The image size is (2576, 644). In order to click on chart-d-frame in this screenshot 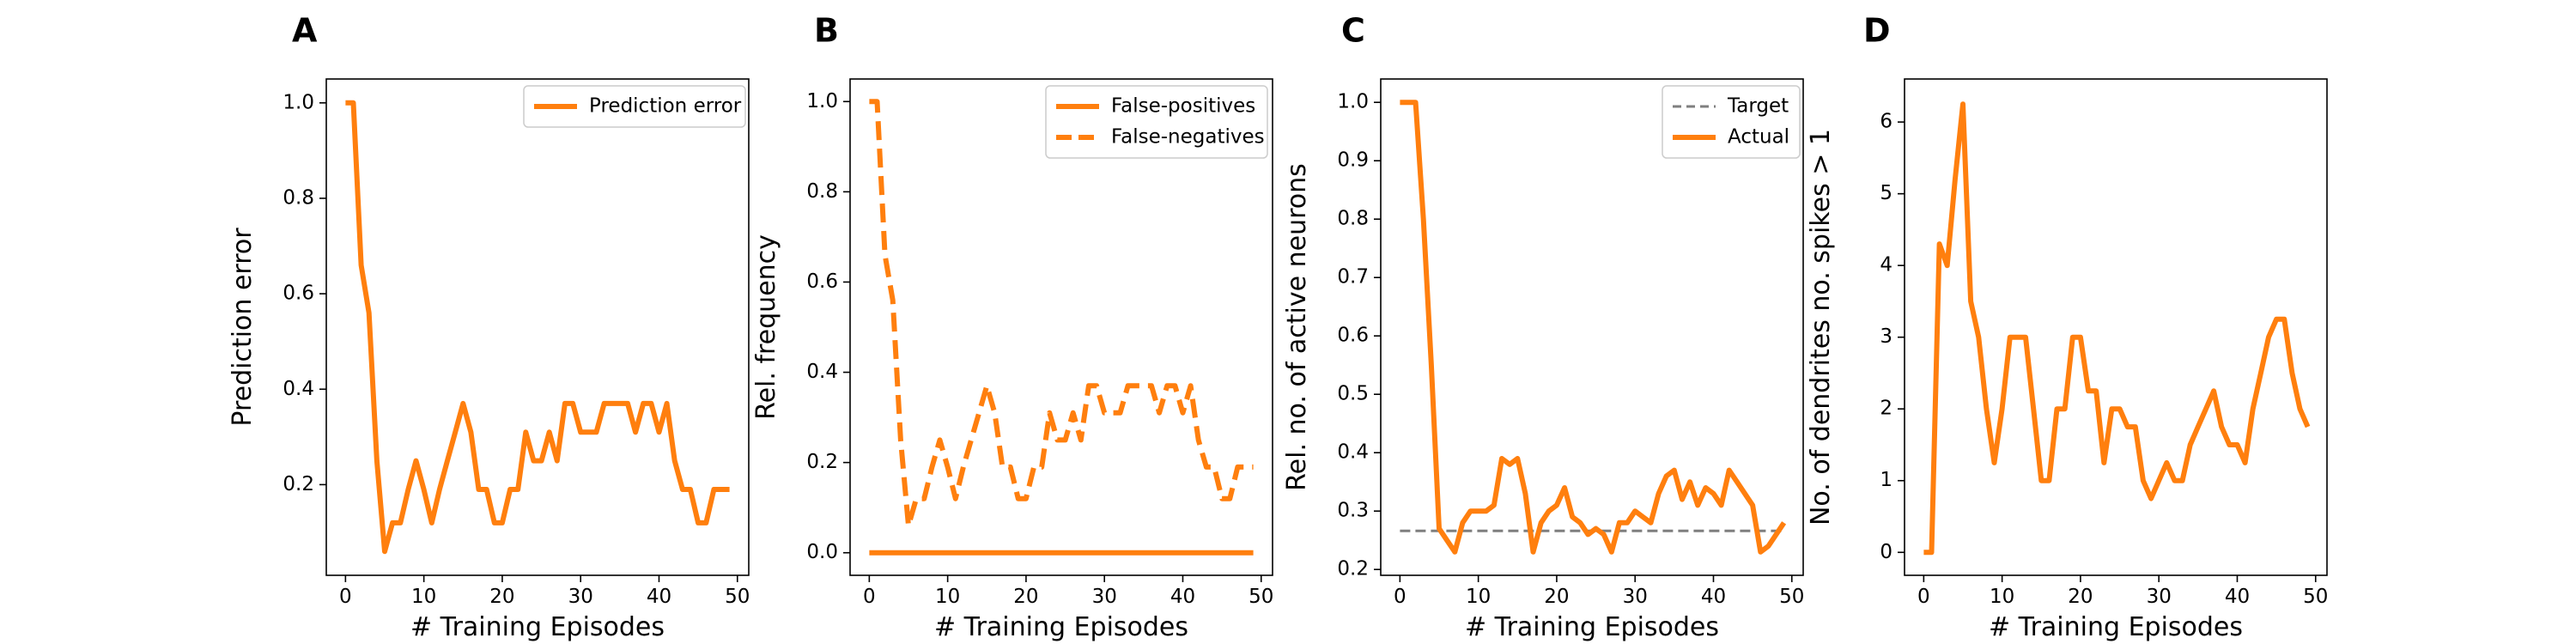, I will do `click(2116, 327)`.